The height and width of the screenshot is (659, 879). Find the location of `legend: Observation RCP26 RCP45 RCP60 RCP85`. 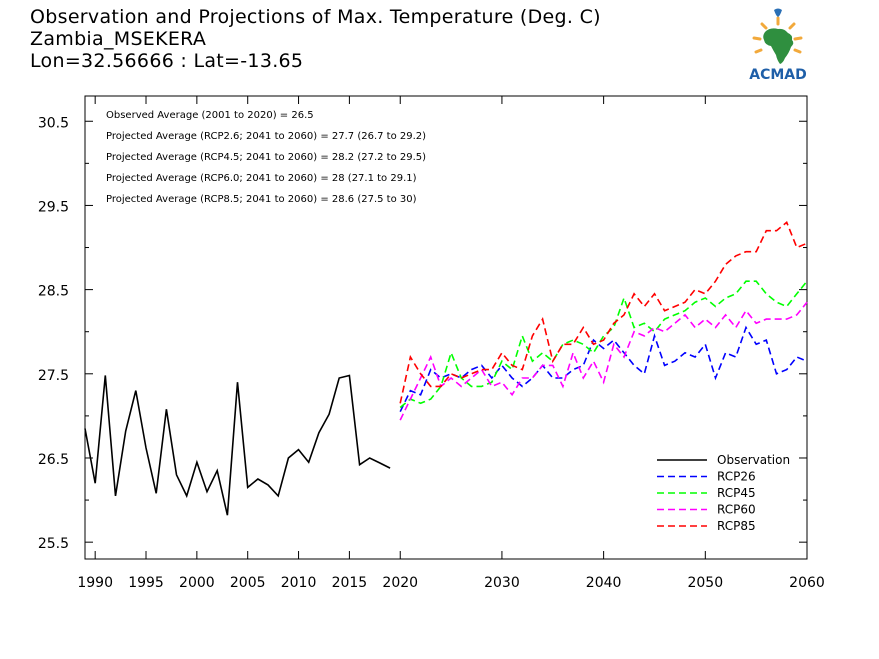

legend: Observation RCP26 RCP45 RCP60 RCP85 is located at coordinates (723, 493).